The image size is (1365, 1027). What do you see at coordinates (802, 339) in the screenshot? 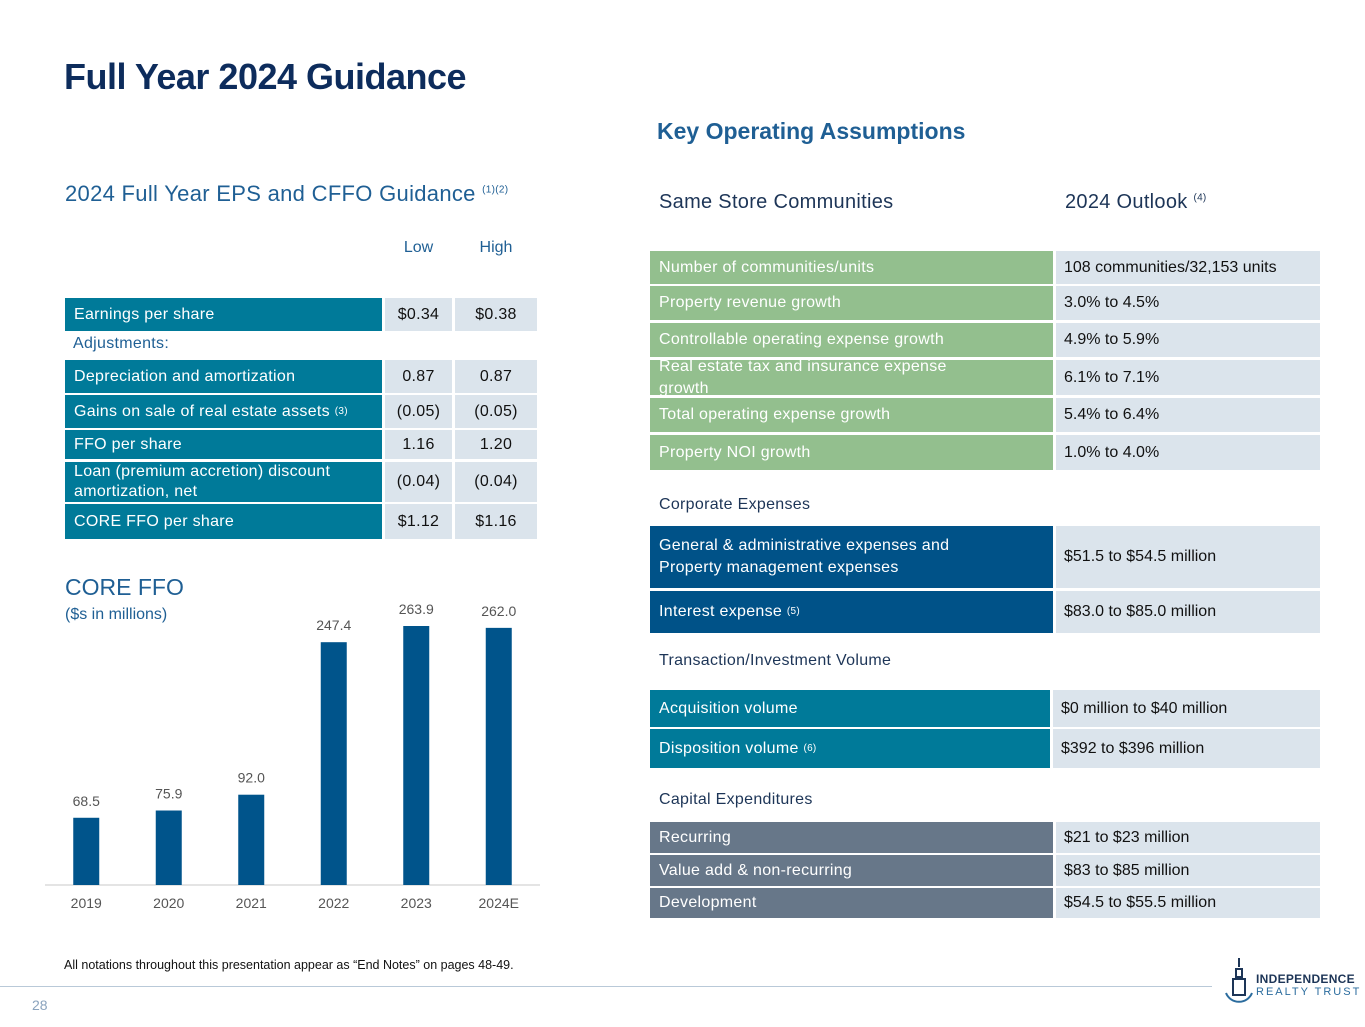
I see `row-label-text: Controllable operating expense growth` at bounding box center [802, 339].